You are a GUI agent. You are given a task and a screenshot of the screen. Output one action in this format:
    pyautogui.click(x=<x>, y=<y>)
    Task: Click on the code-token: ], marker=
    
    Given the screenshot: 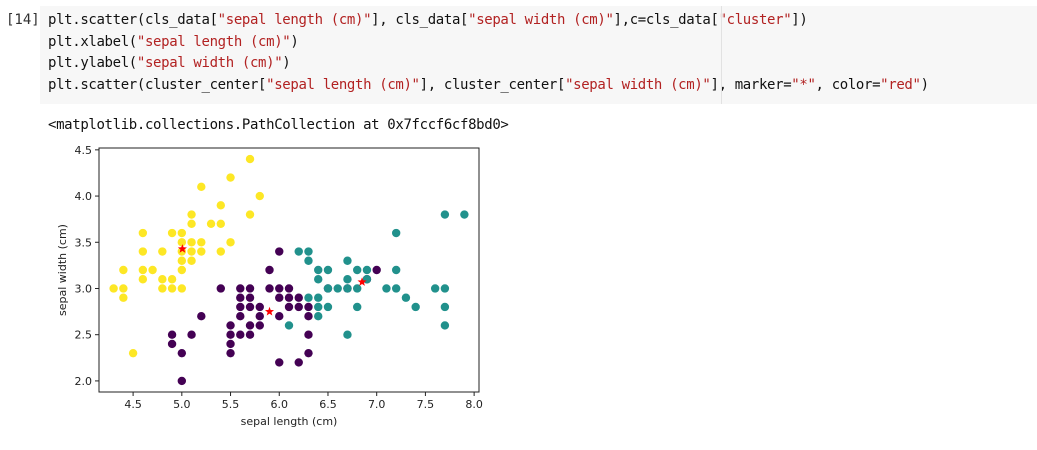 What is the action you would take?
    pyautogui.click(x=751, y=84)
    